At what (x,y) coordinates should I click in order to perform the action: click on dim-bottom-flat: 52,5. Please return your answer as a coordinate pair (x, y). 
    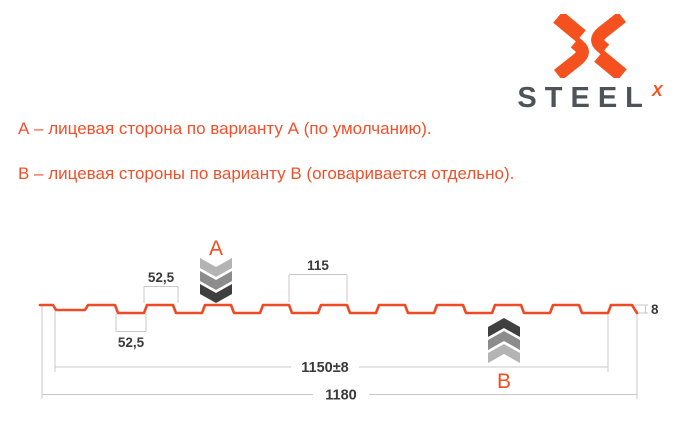
    Looking at the image, I should click on (131, 342).